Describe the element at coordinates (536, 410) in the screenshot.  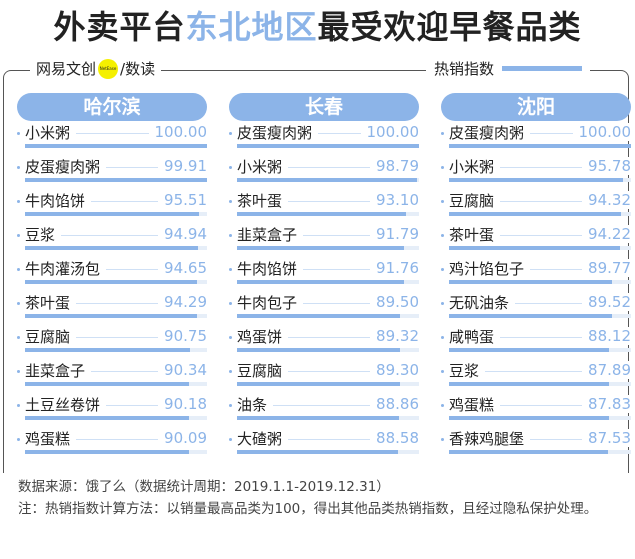
I see `list-item: 鸡蛋糕 87.83` at that location.